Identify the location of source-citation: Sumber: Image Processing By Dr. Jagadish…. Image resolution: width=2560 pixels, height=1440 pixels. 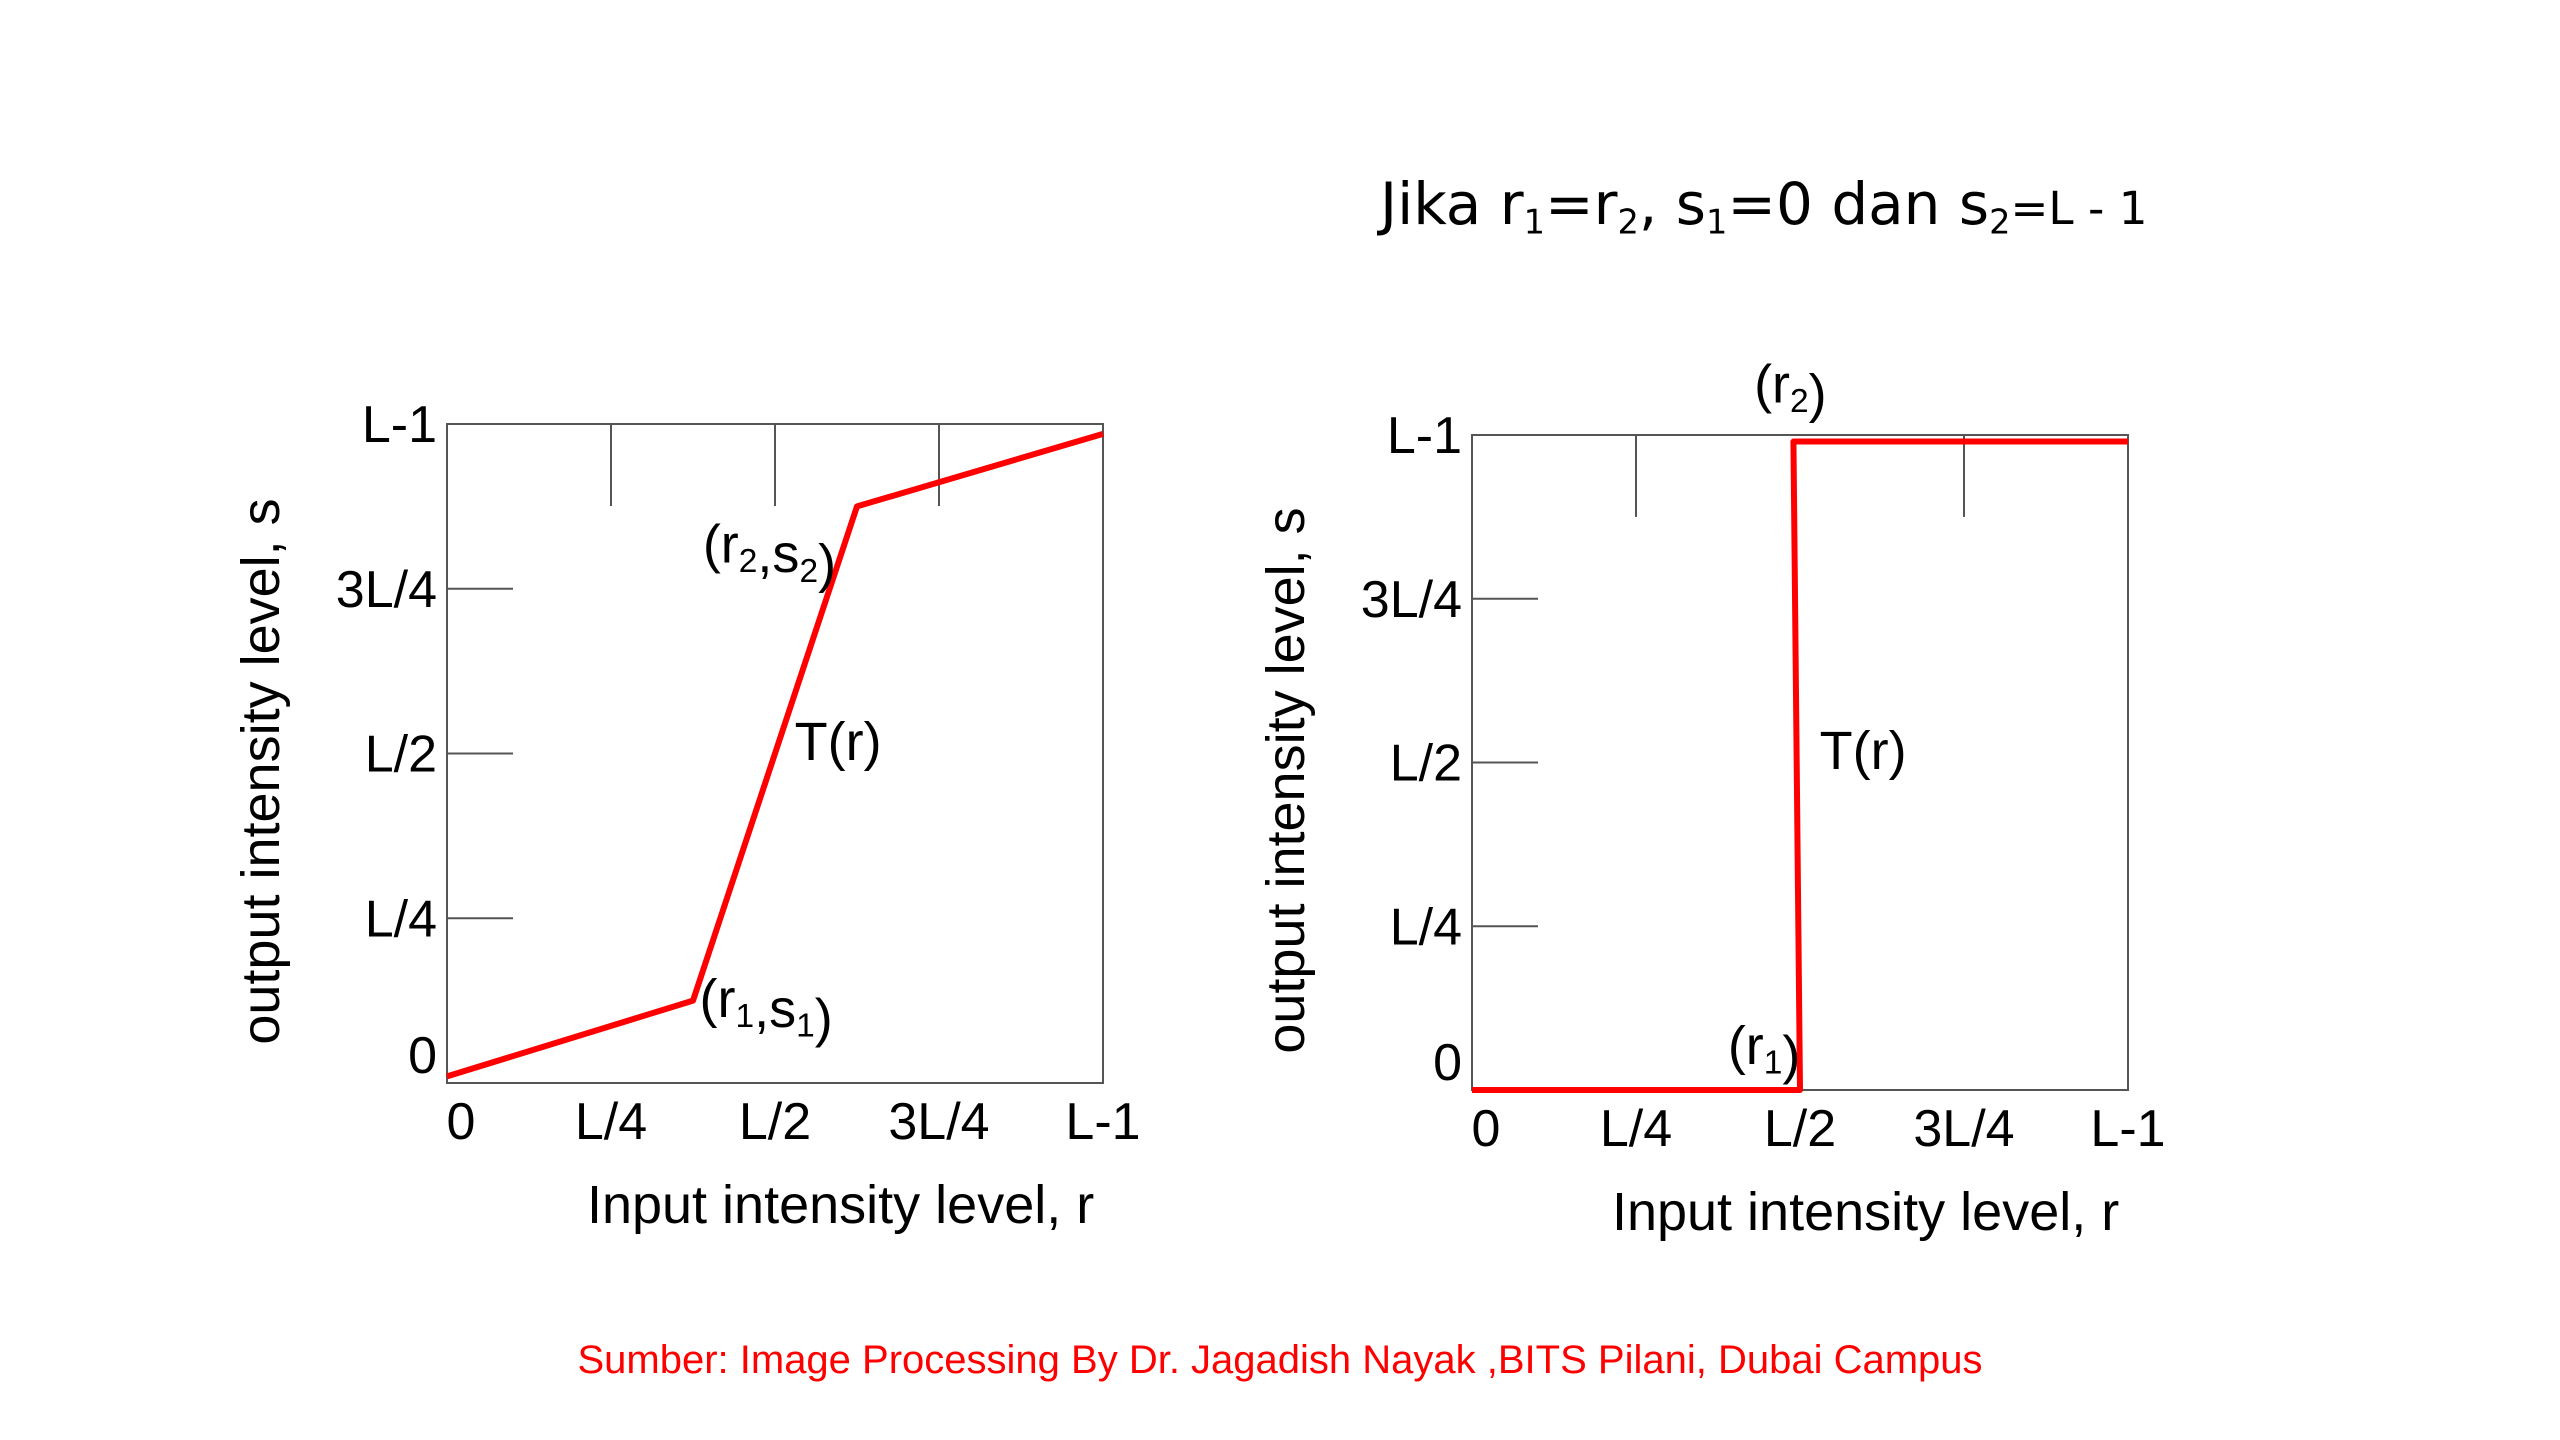
(1280, 1360).